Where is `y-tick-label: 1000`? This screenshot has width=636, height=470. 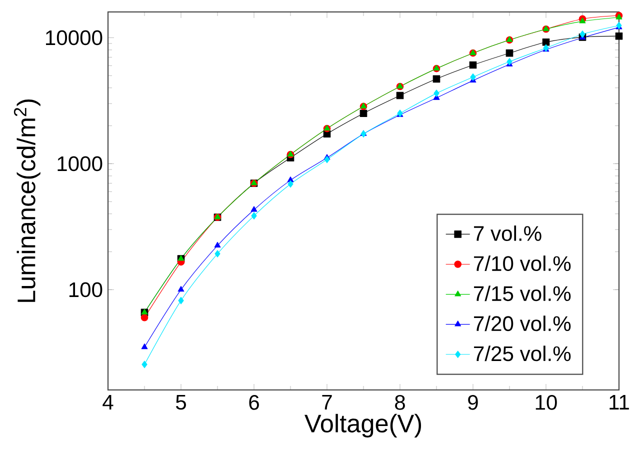 y-tick-label: 1000 is located at coordinates (80, 164).